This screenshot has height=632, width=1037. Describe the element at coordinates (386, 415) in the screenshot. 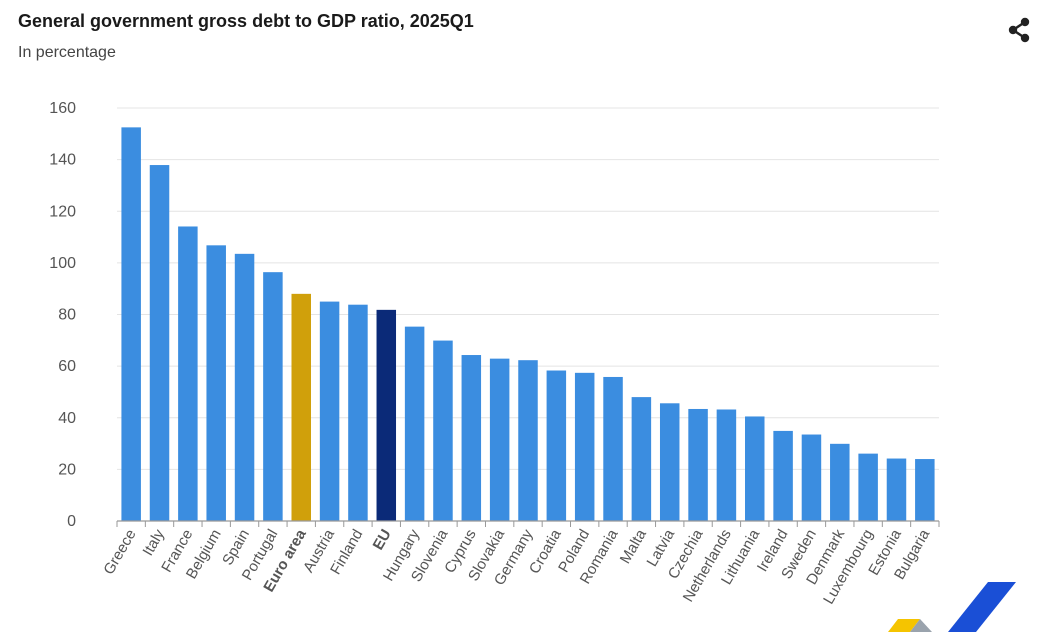

I see `bar-eu` at that location.